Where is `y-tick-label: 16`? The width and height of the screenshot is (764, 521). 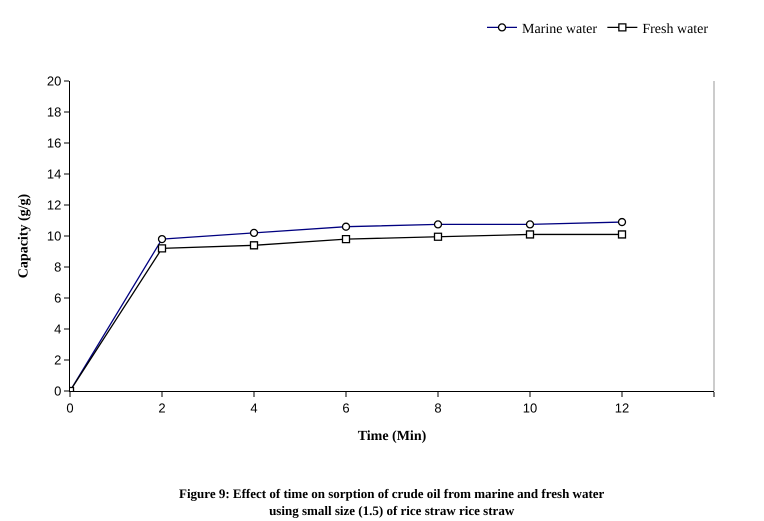 y-tick-label: 16 is located at coordinates (54, 143).